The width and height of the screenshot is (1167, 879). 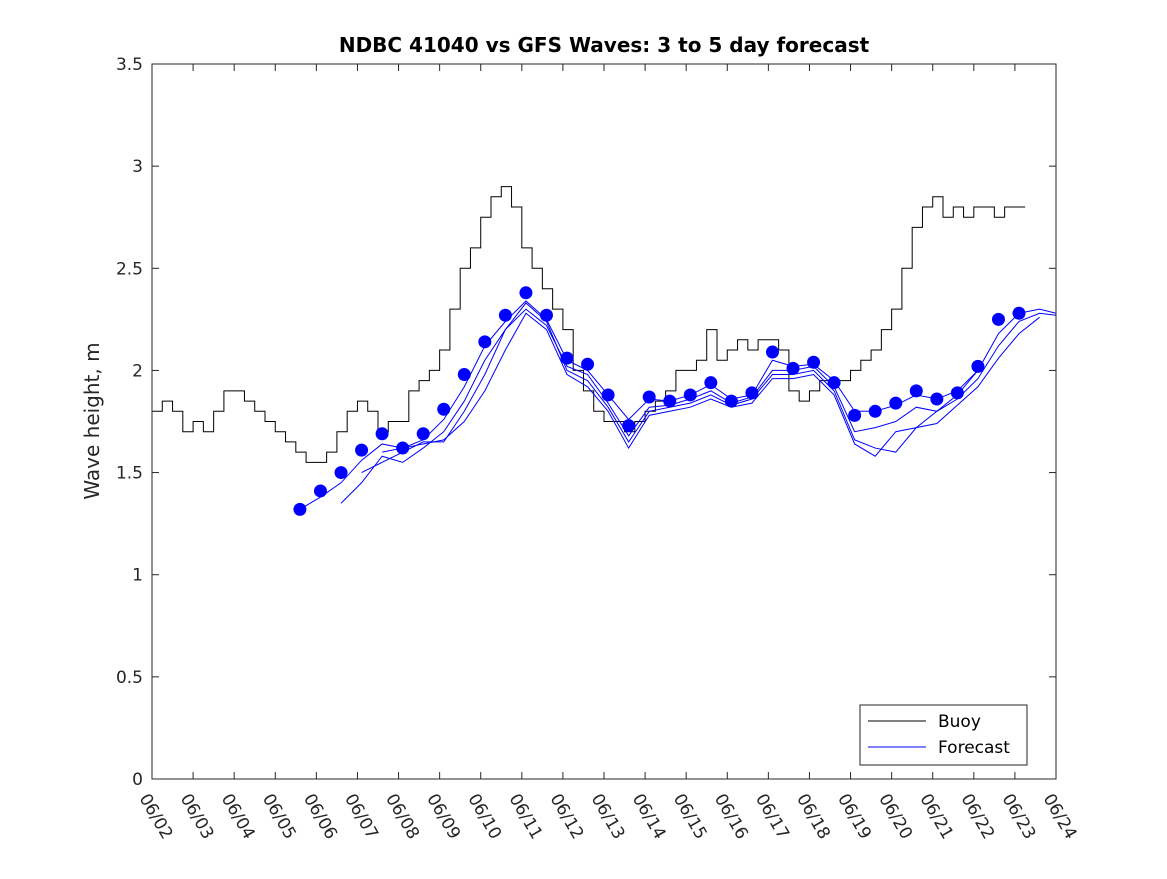 I want to click on y-tick-label: 1.5, so click(x=129, y=474).